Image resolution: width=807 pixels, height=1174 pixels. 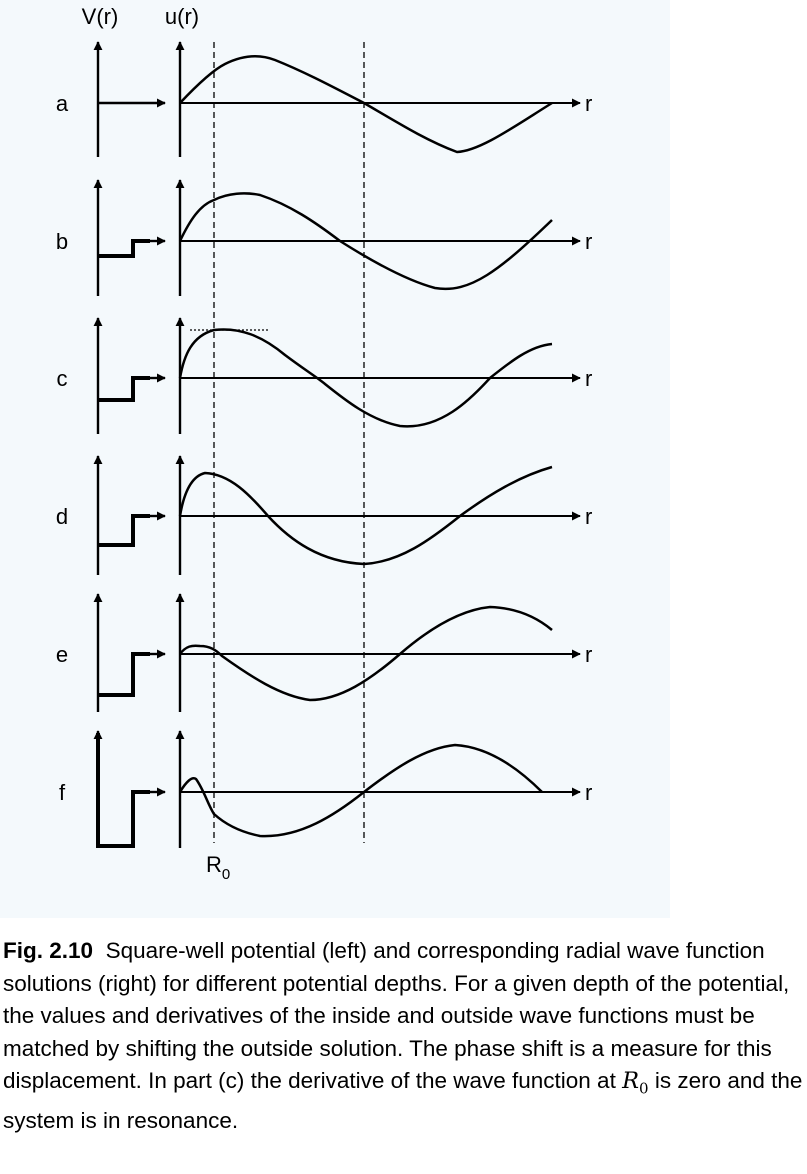 What do you see at coordinates (226, 874) in the screenshot?
I see `r0-subscript: 0` at bounding box center [226, 874].